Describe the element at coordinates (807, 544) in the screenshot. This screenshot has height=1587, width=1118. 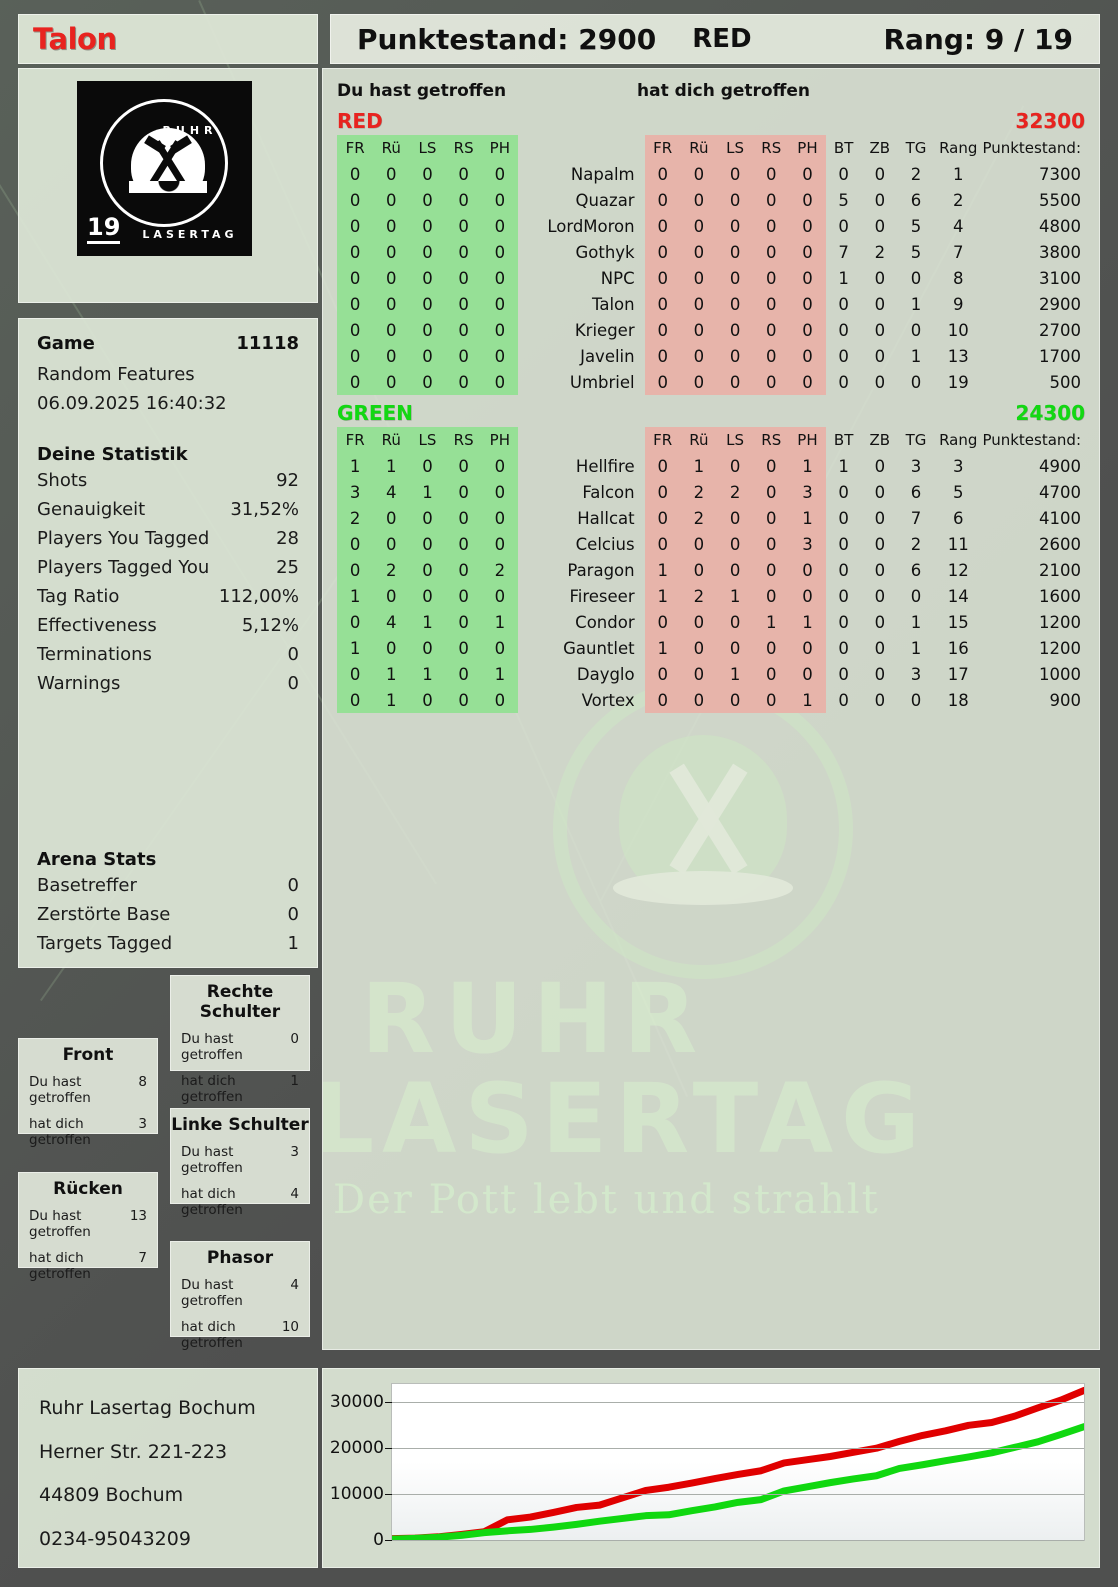
I see `cell-them: 3` at that location.